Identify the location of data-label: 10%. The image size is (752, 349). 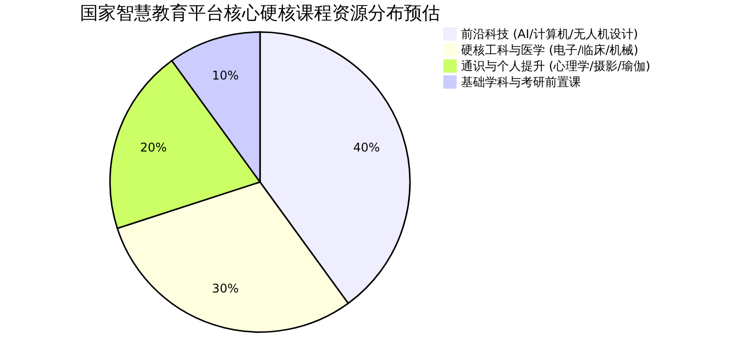
(225, 75).